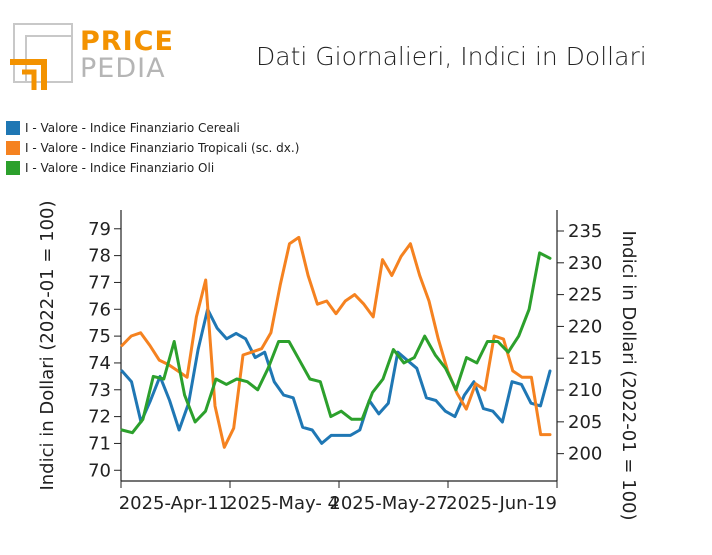  I want to click on logo-word-pedia: PEDIA, so click(123, 68).